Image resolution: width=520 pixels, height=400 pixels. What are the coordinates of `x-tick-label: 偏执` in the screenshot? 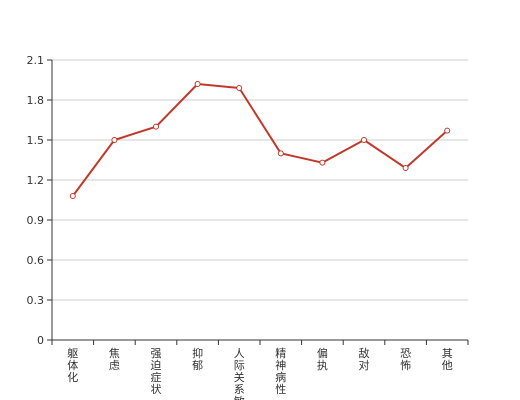 It's located at (322, 359).